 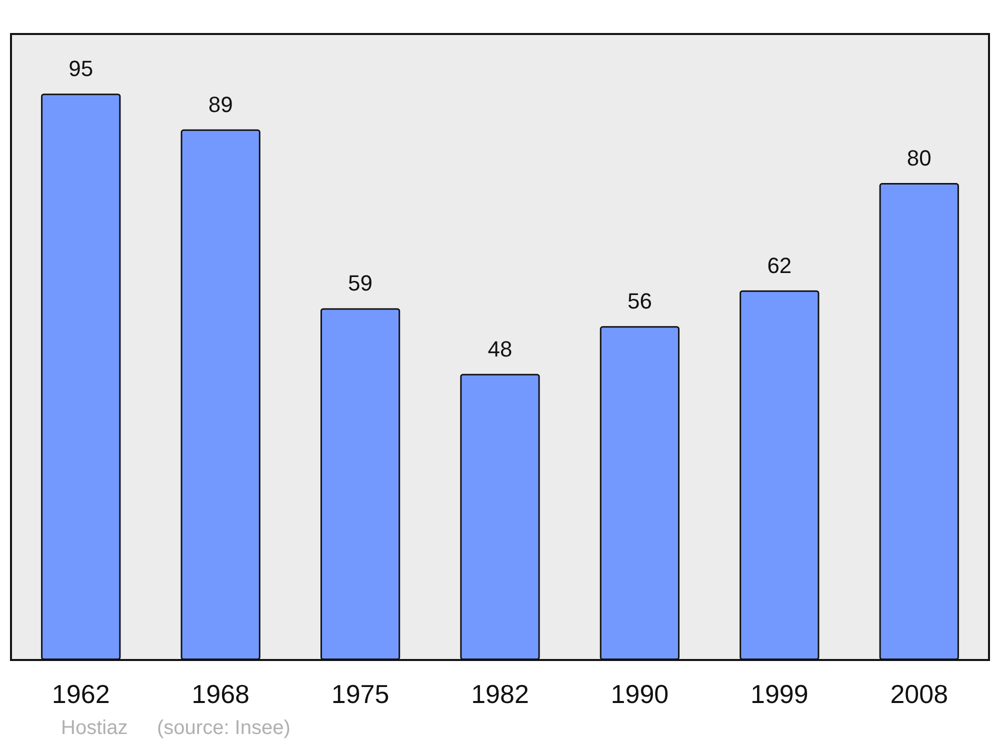 What do you see at coordinates (779, 694) in the screenshot?
I see `x-tick-label: 1999` at bounding box center [779, 694].